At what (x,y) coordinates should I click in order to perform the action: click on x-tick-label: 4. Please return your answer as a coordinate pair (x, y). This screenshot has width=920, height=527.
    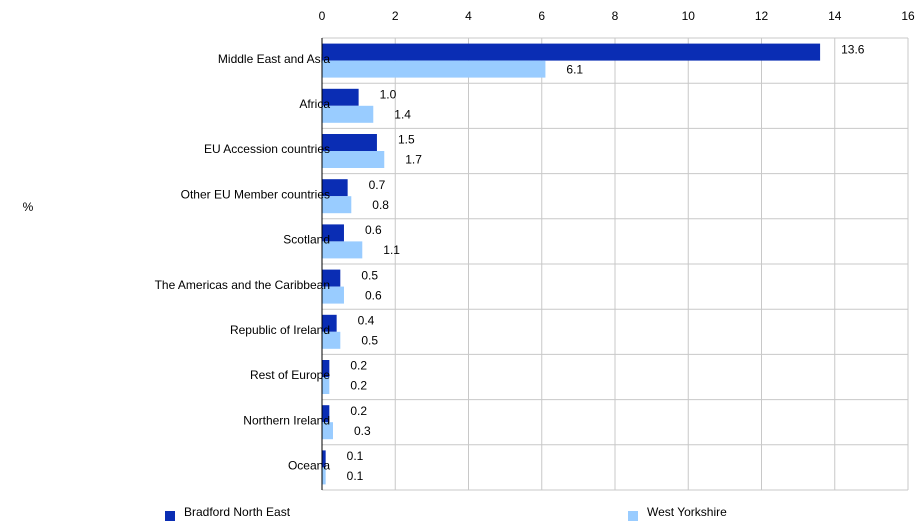
    Looking at the image, I should click on (468, 16).